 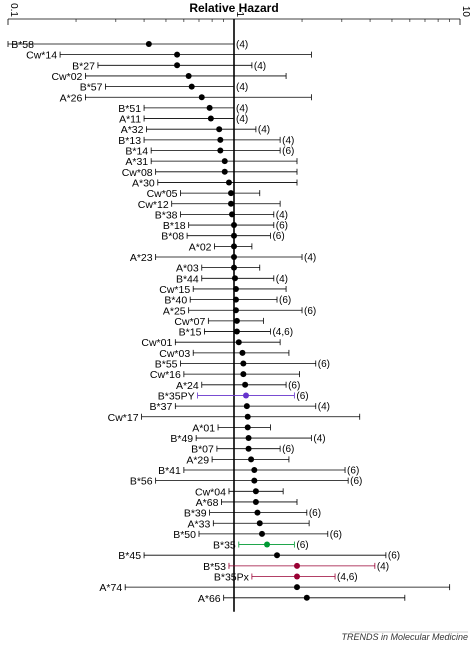 What do you see at coordinates (176, 396) in the screenshot?
I see `row-label: B*35PY` at bounding box center [176, 396].